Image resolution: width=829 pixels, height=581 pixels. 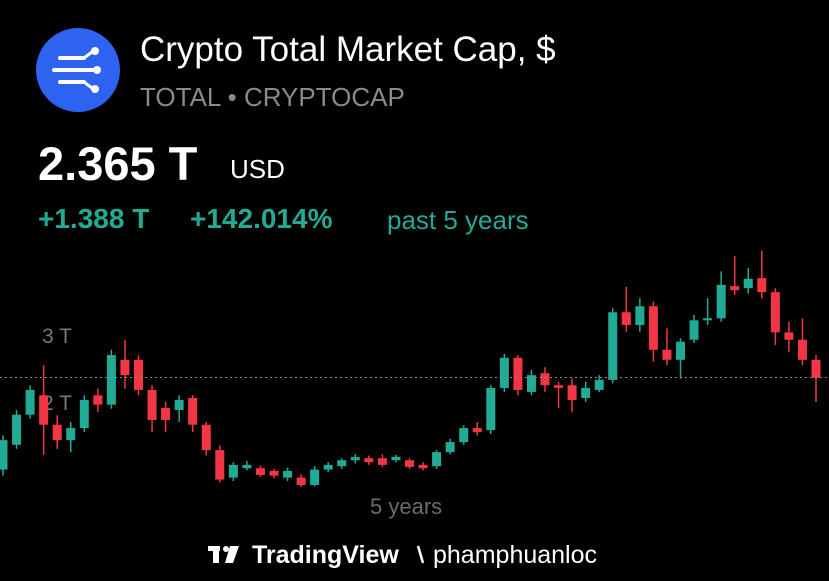 What do you see at coordinates (261, 218) in the screenshot?
I see `change-percent: +142.014%` at bounding box center [261, 218].